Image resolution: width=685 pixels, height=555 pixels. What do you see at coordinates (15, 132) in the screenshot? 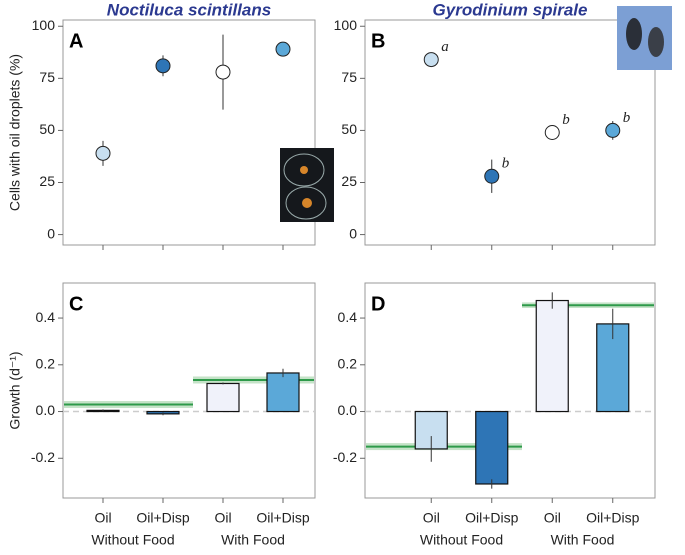
I see `y-axis-label: Cells with oil droplets (%)` at bounding box center [15, 132].